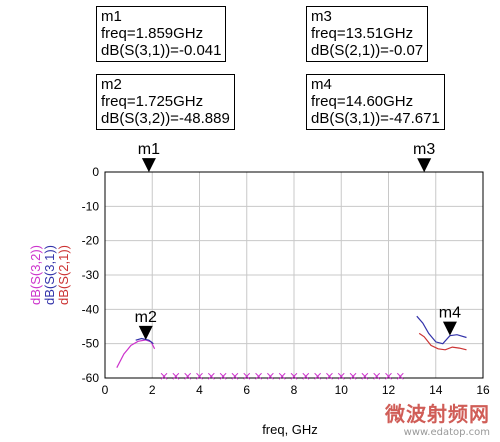 Image resolution: width=500 pixels, height=442 pixels. Describe the element at coordinates (362, 33) in the screenshot. I see `marker-m3-freq: freq=13.51GHz` at that location.